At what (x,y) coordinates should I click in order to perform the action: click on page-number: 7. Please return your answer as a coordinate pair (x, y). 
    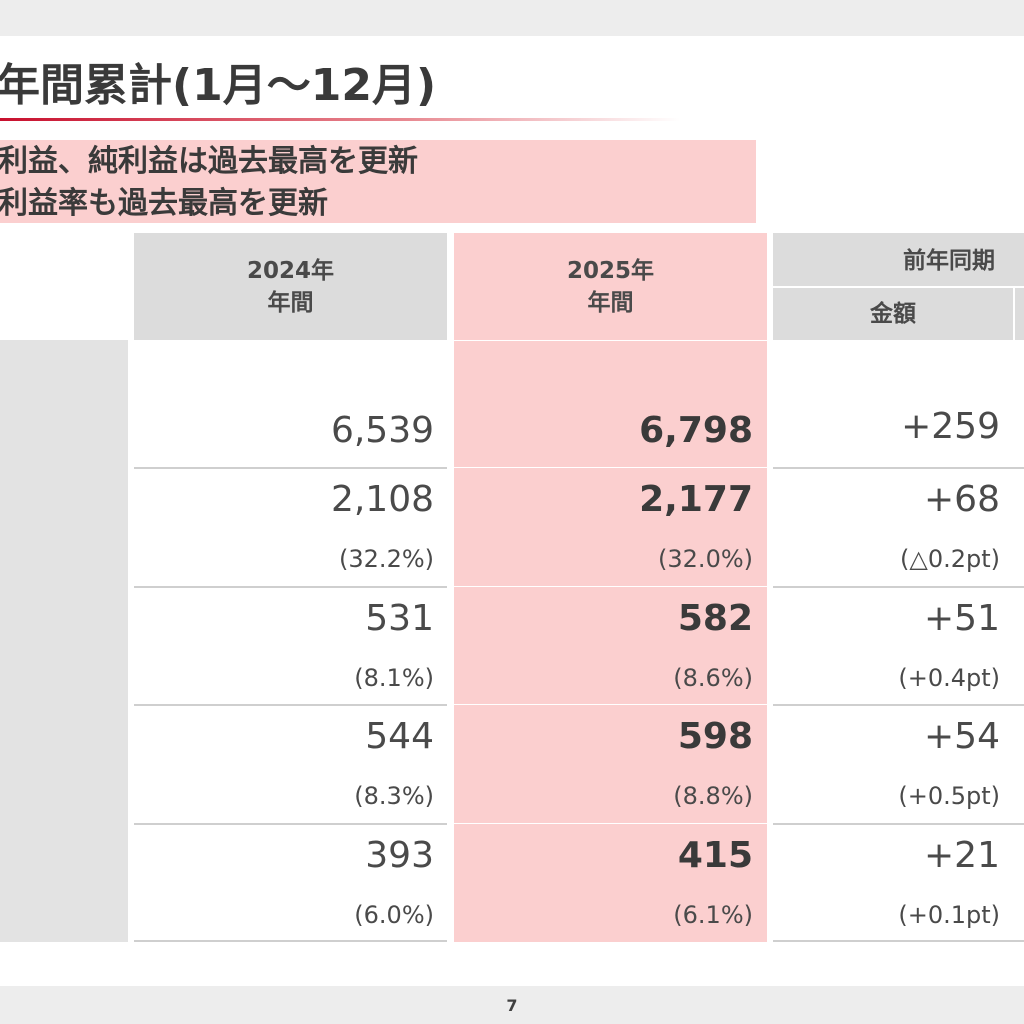
    Looking at the image, I should click on (512, 1005).